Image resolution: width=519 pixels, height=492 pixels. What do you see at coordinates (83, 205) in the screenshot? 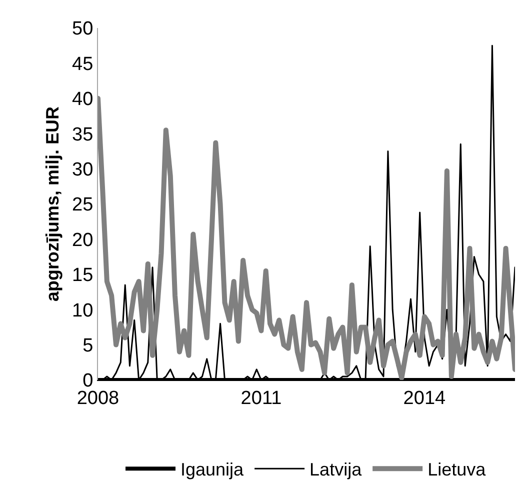
I see `y-tick-label: 25` at bounding box center [83, 205].